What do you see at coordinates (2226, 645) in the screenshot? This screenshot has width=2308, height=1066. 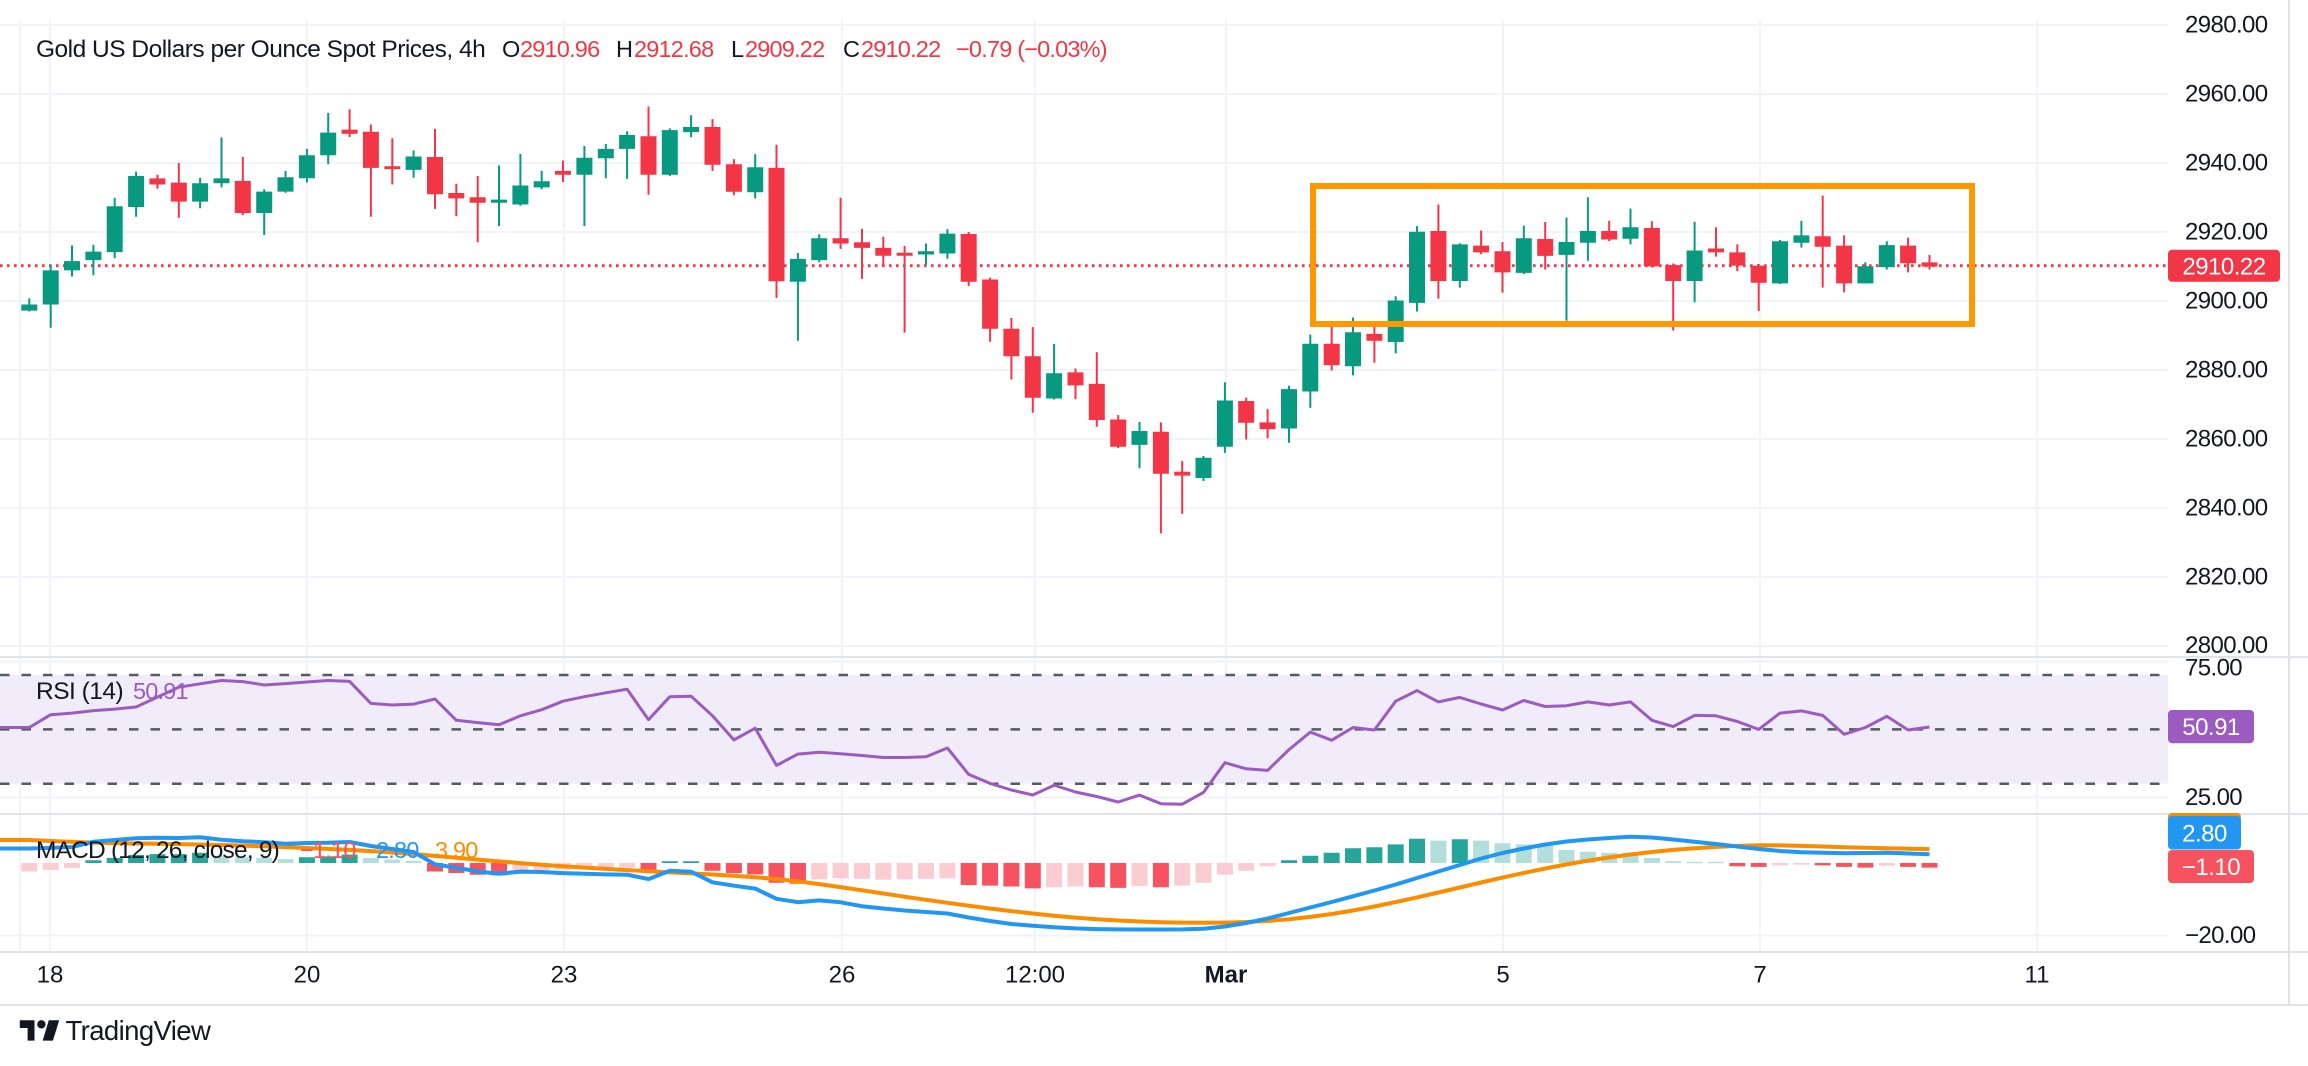 I see `svg-text: 2800.00` at bounding box center [2226, 645].